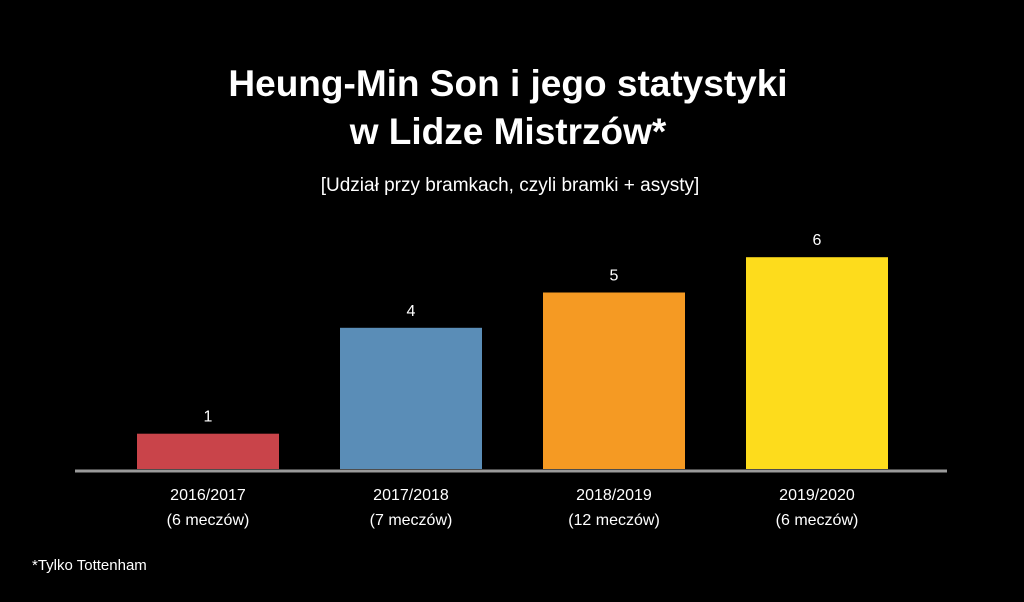  What do you see at coordinates (614, 276) in the screenshot?
I see `value-label-2018-2019: 5` at bounding box center [614, 276].